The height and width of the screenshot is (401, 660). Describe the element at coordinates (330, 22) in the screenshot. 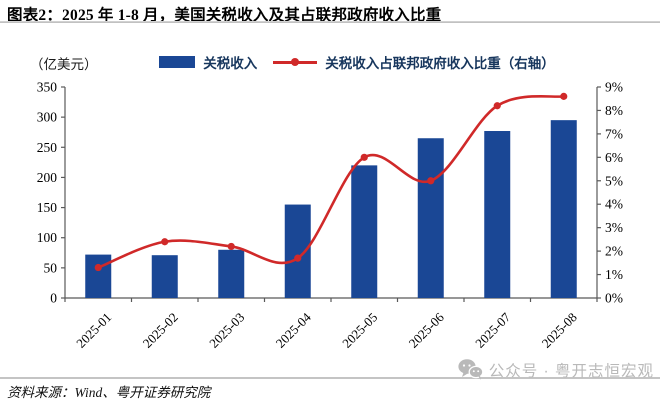

I see `title-divider` at that location.